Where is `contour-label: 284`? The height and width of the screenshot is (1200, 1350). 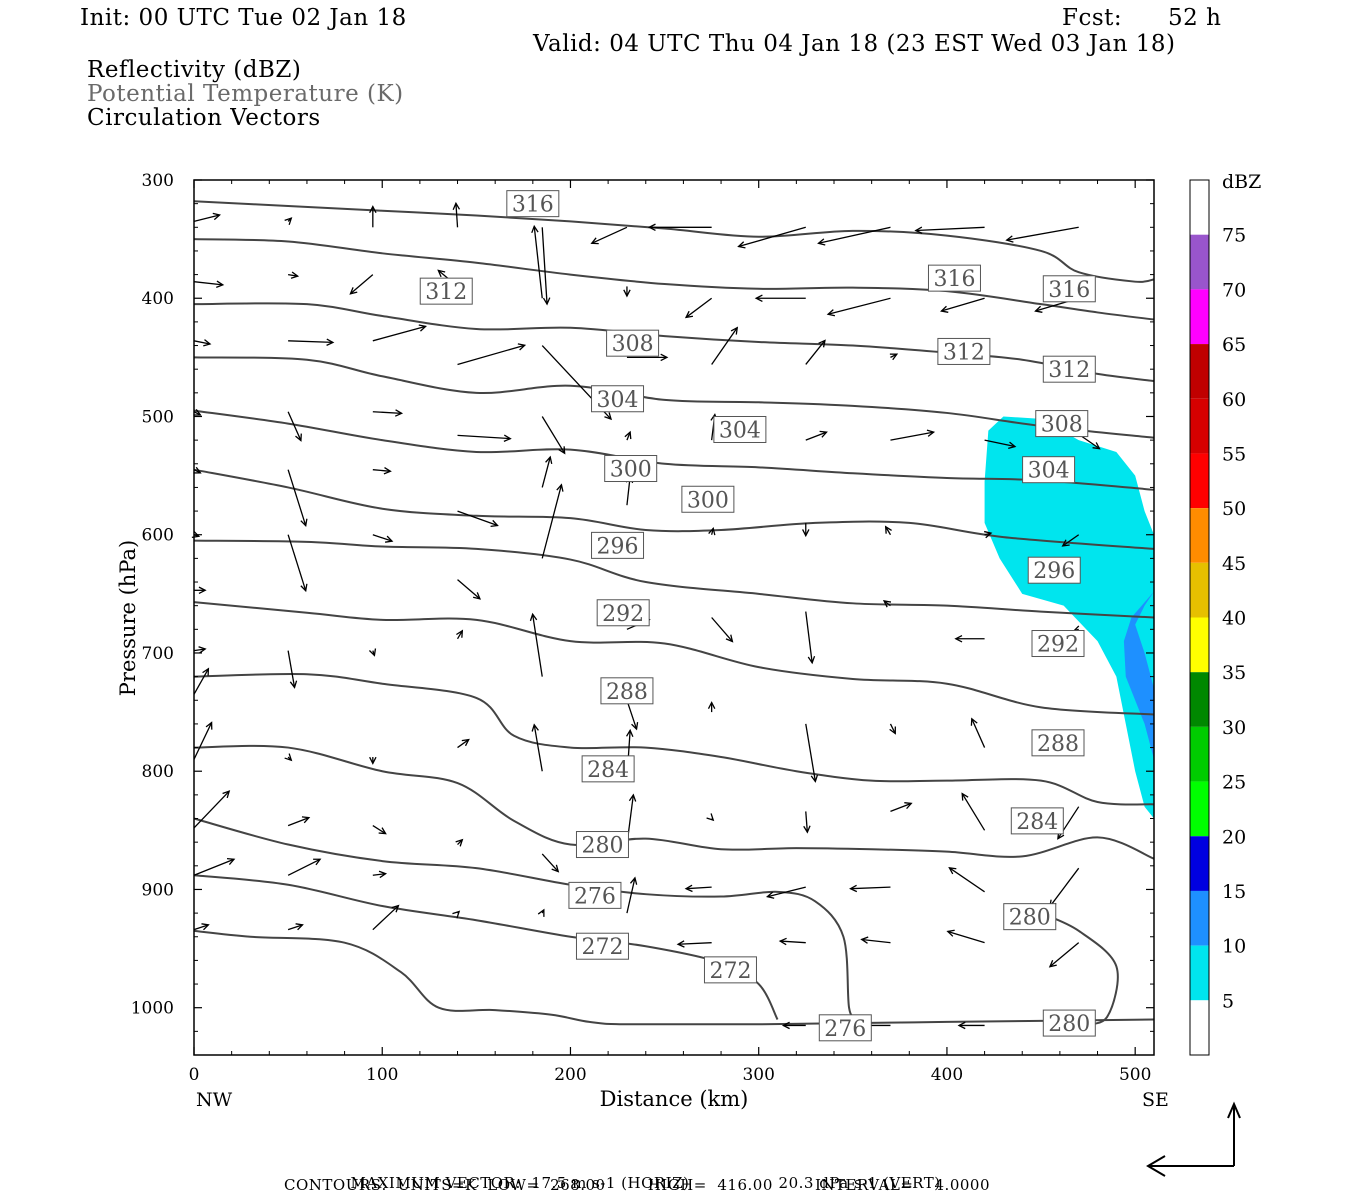
contour-label: 284 is located at coordinates (608, 769).